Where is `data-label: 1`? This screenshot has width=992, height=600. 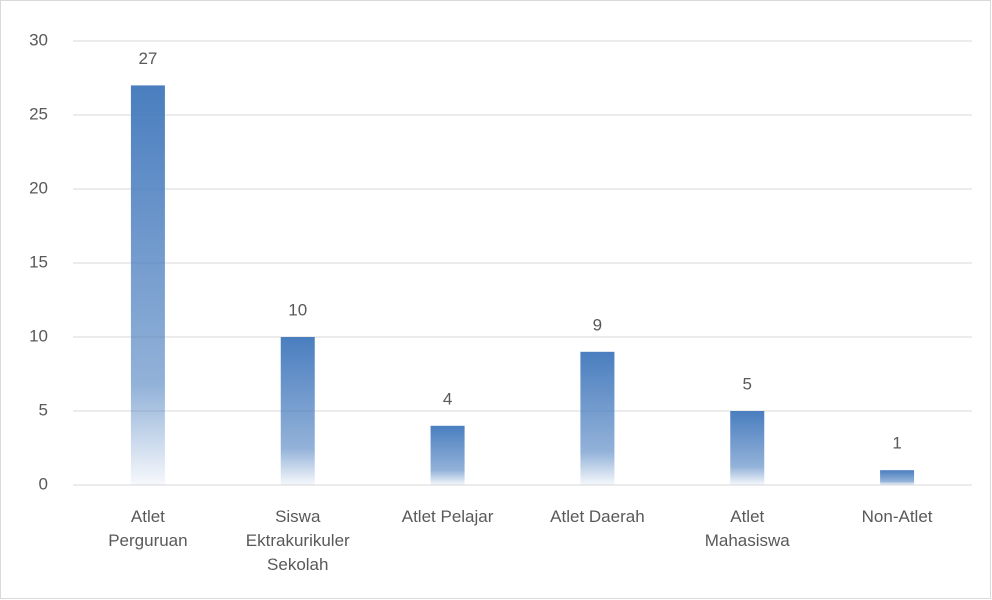 data-label: 1 is located at coordinates (896, 443).